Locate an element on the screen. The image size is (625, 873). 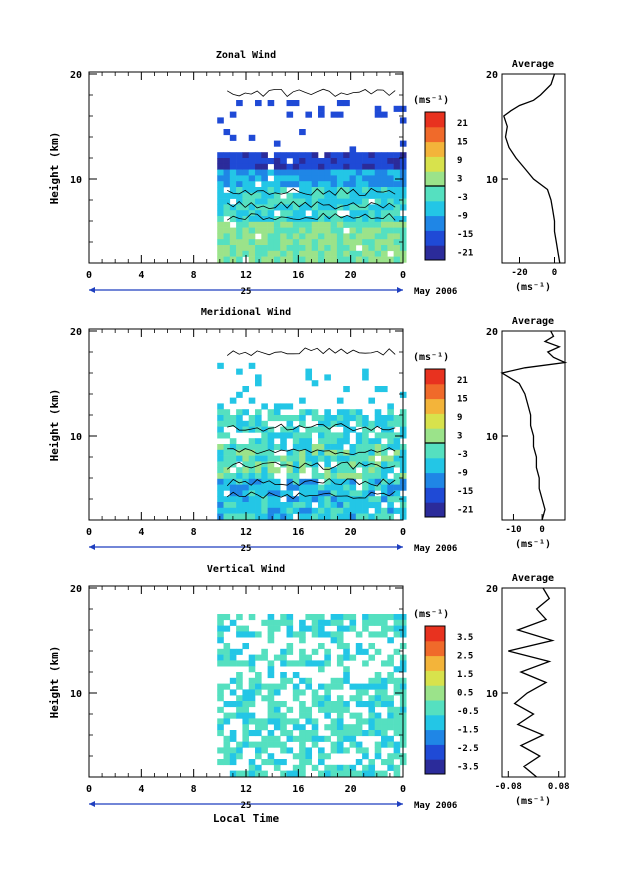
average-y-tick-label: 20 is located at coordinates (492, 75).